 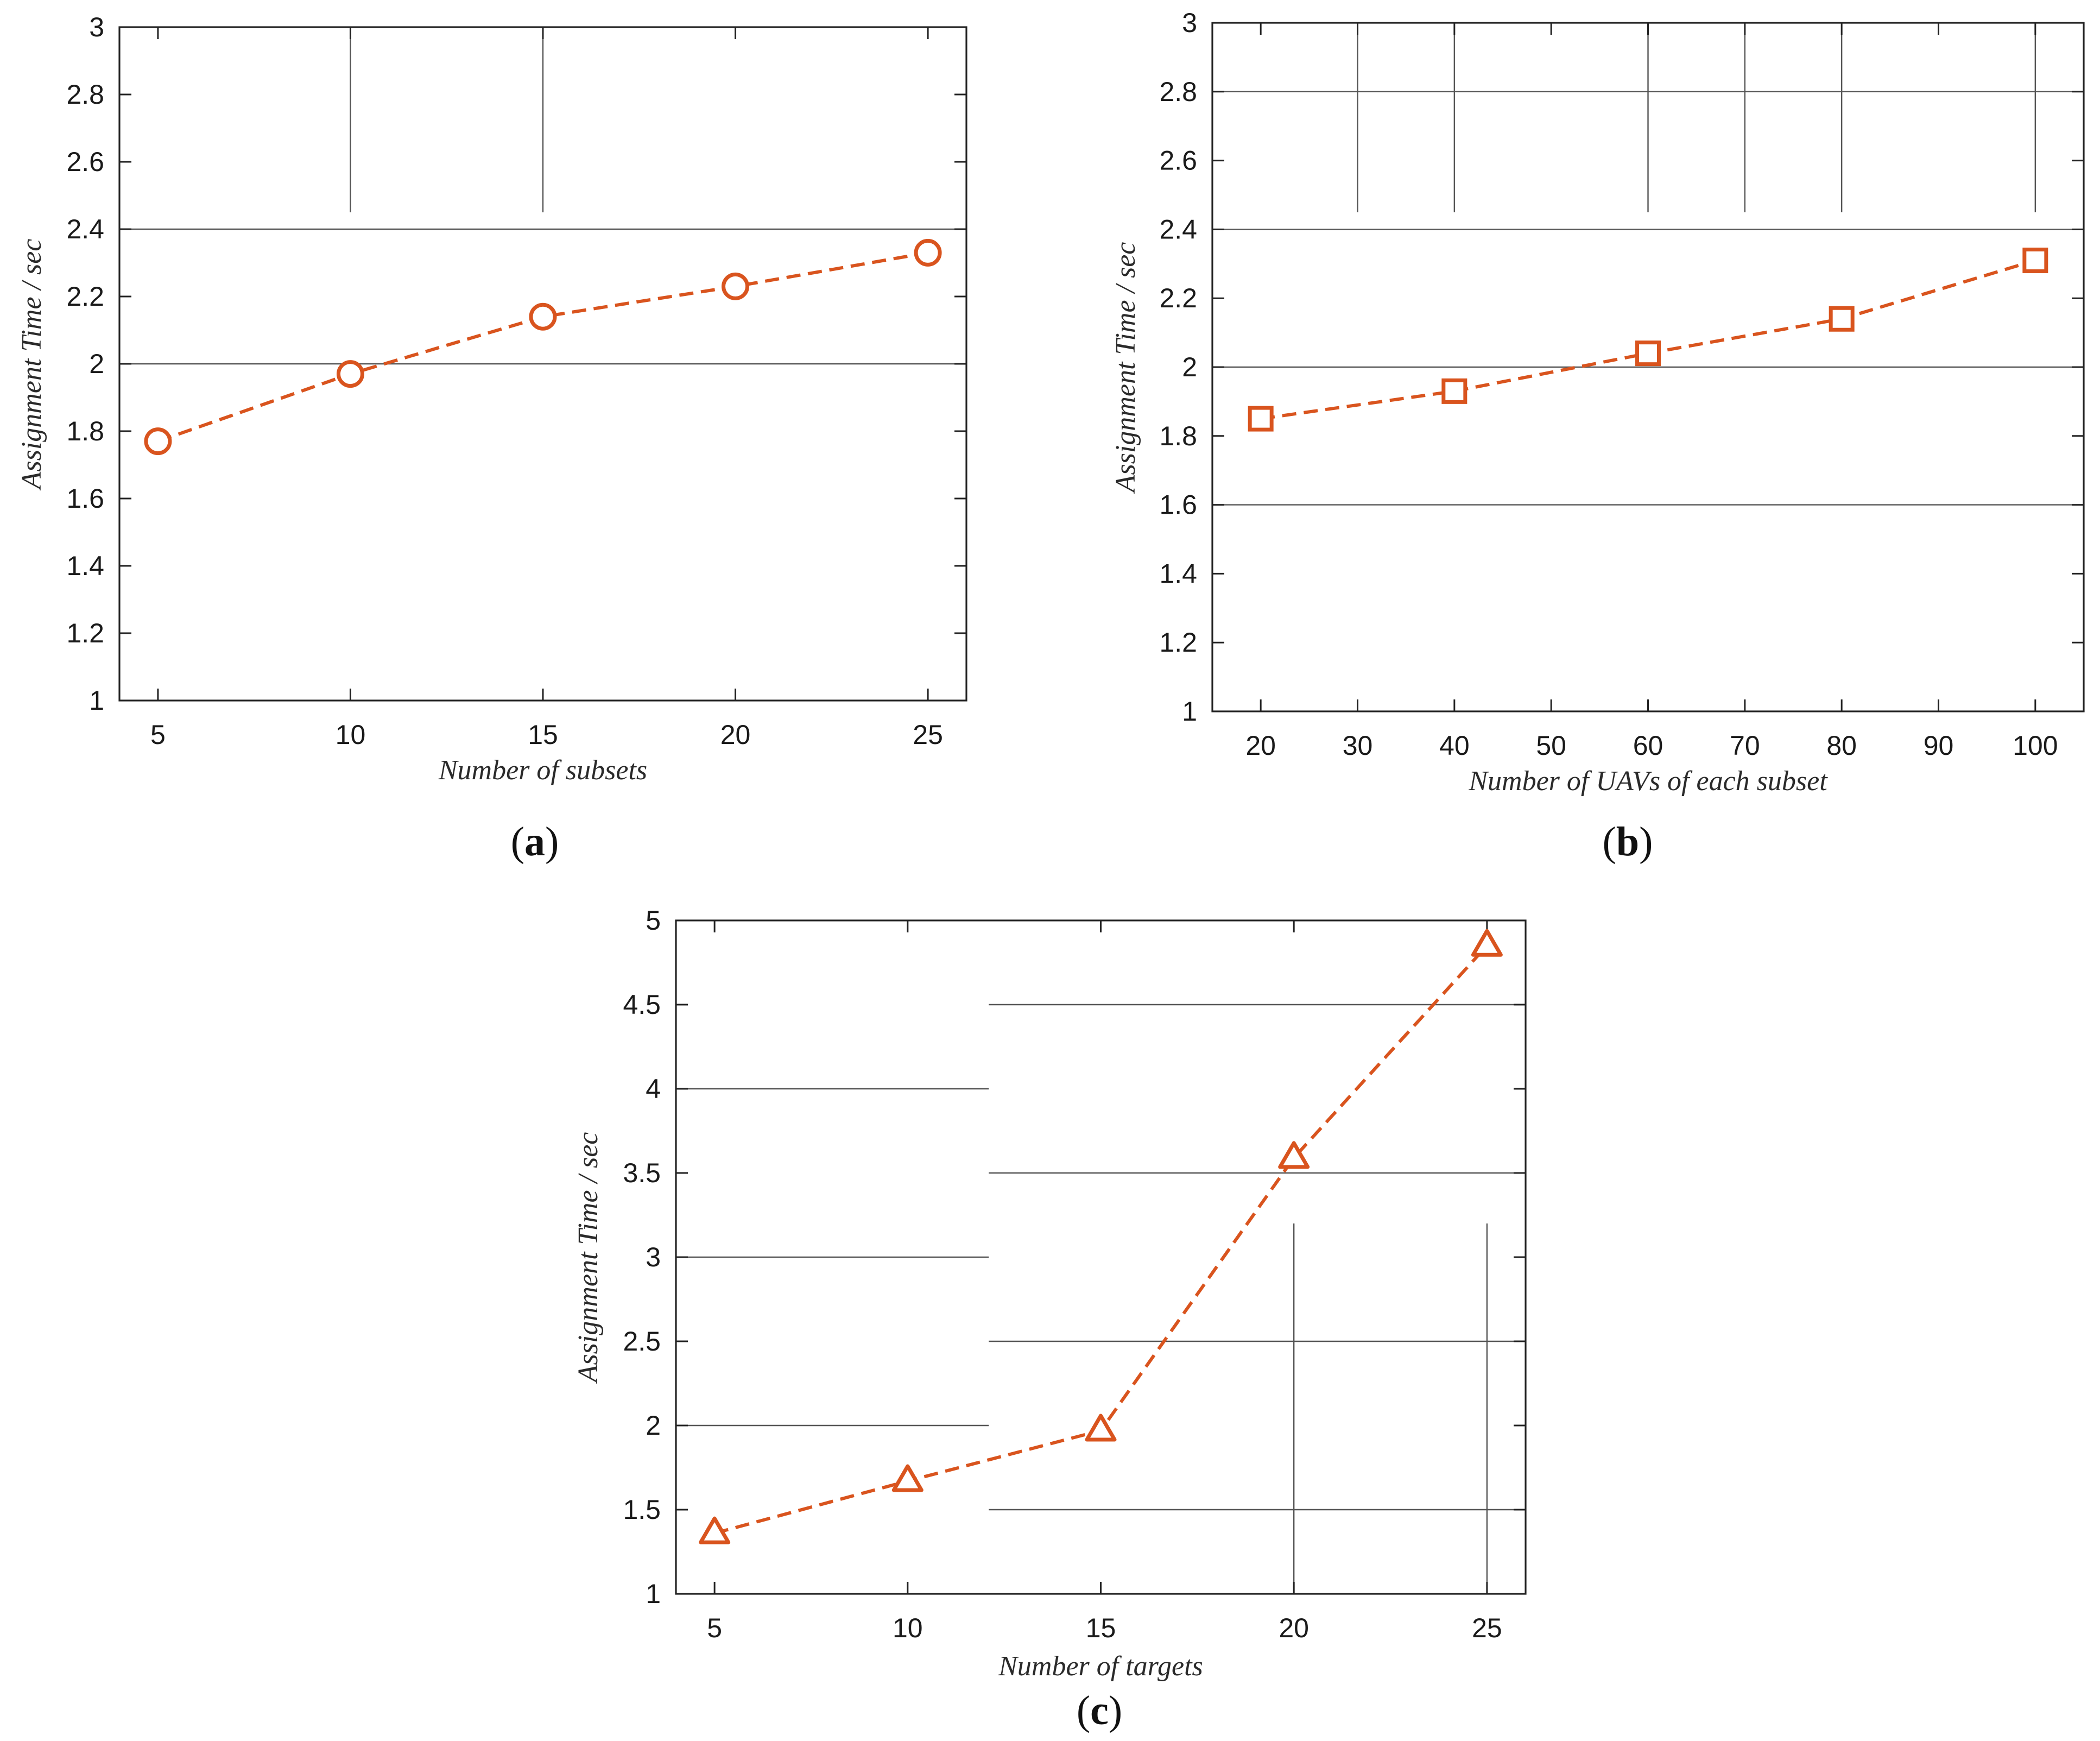 What do you see at coordinates (1939, 745) in the screenshot?
I see `x-tick-label: 90` at bounding box center [1939, 745].